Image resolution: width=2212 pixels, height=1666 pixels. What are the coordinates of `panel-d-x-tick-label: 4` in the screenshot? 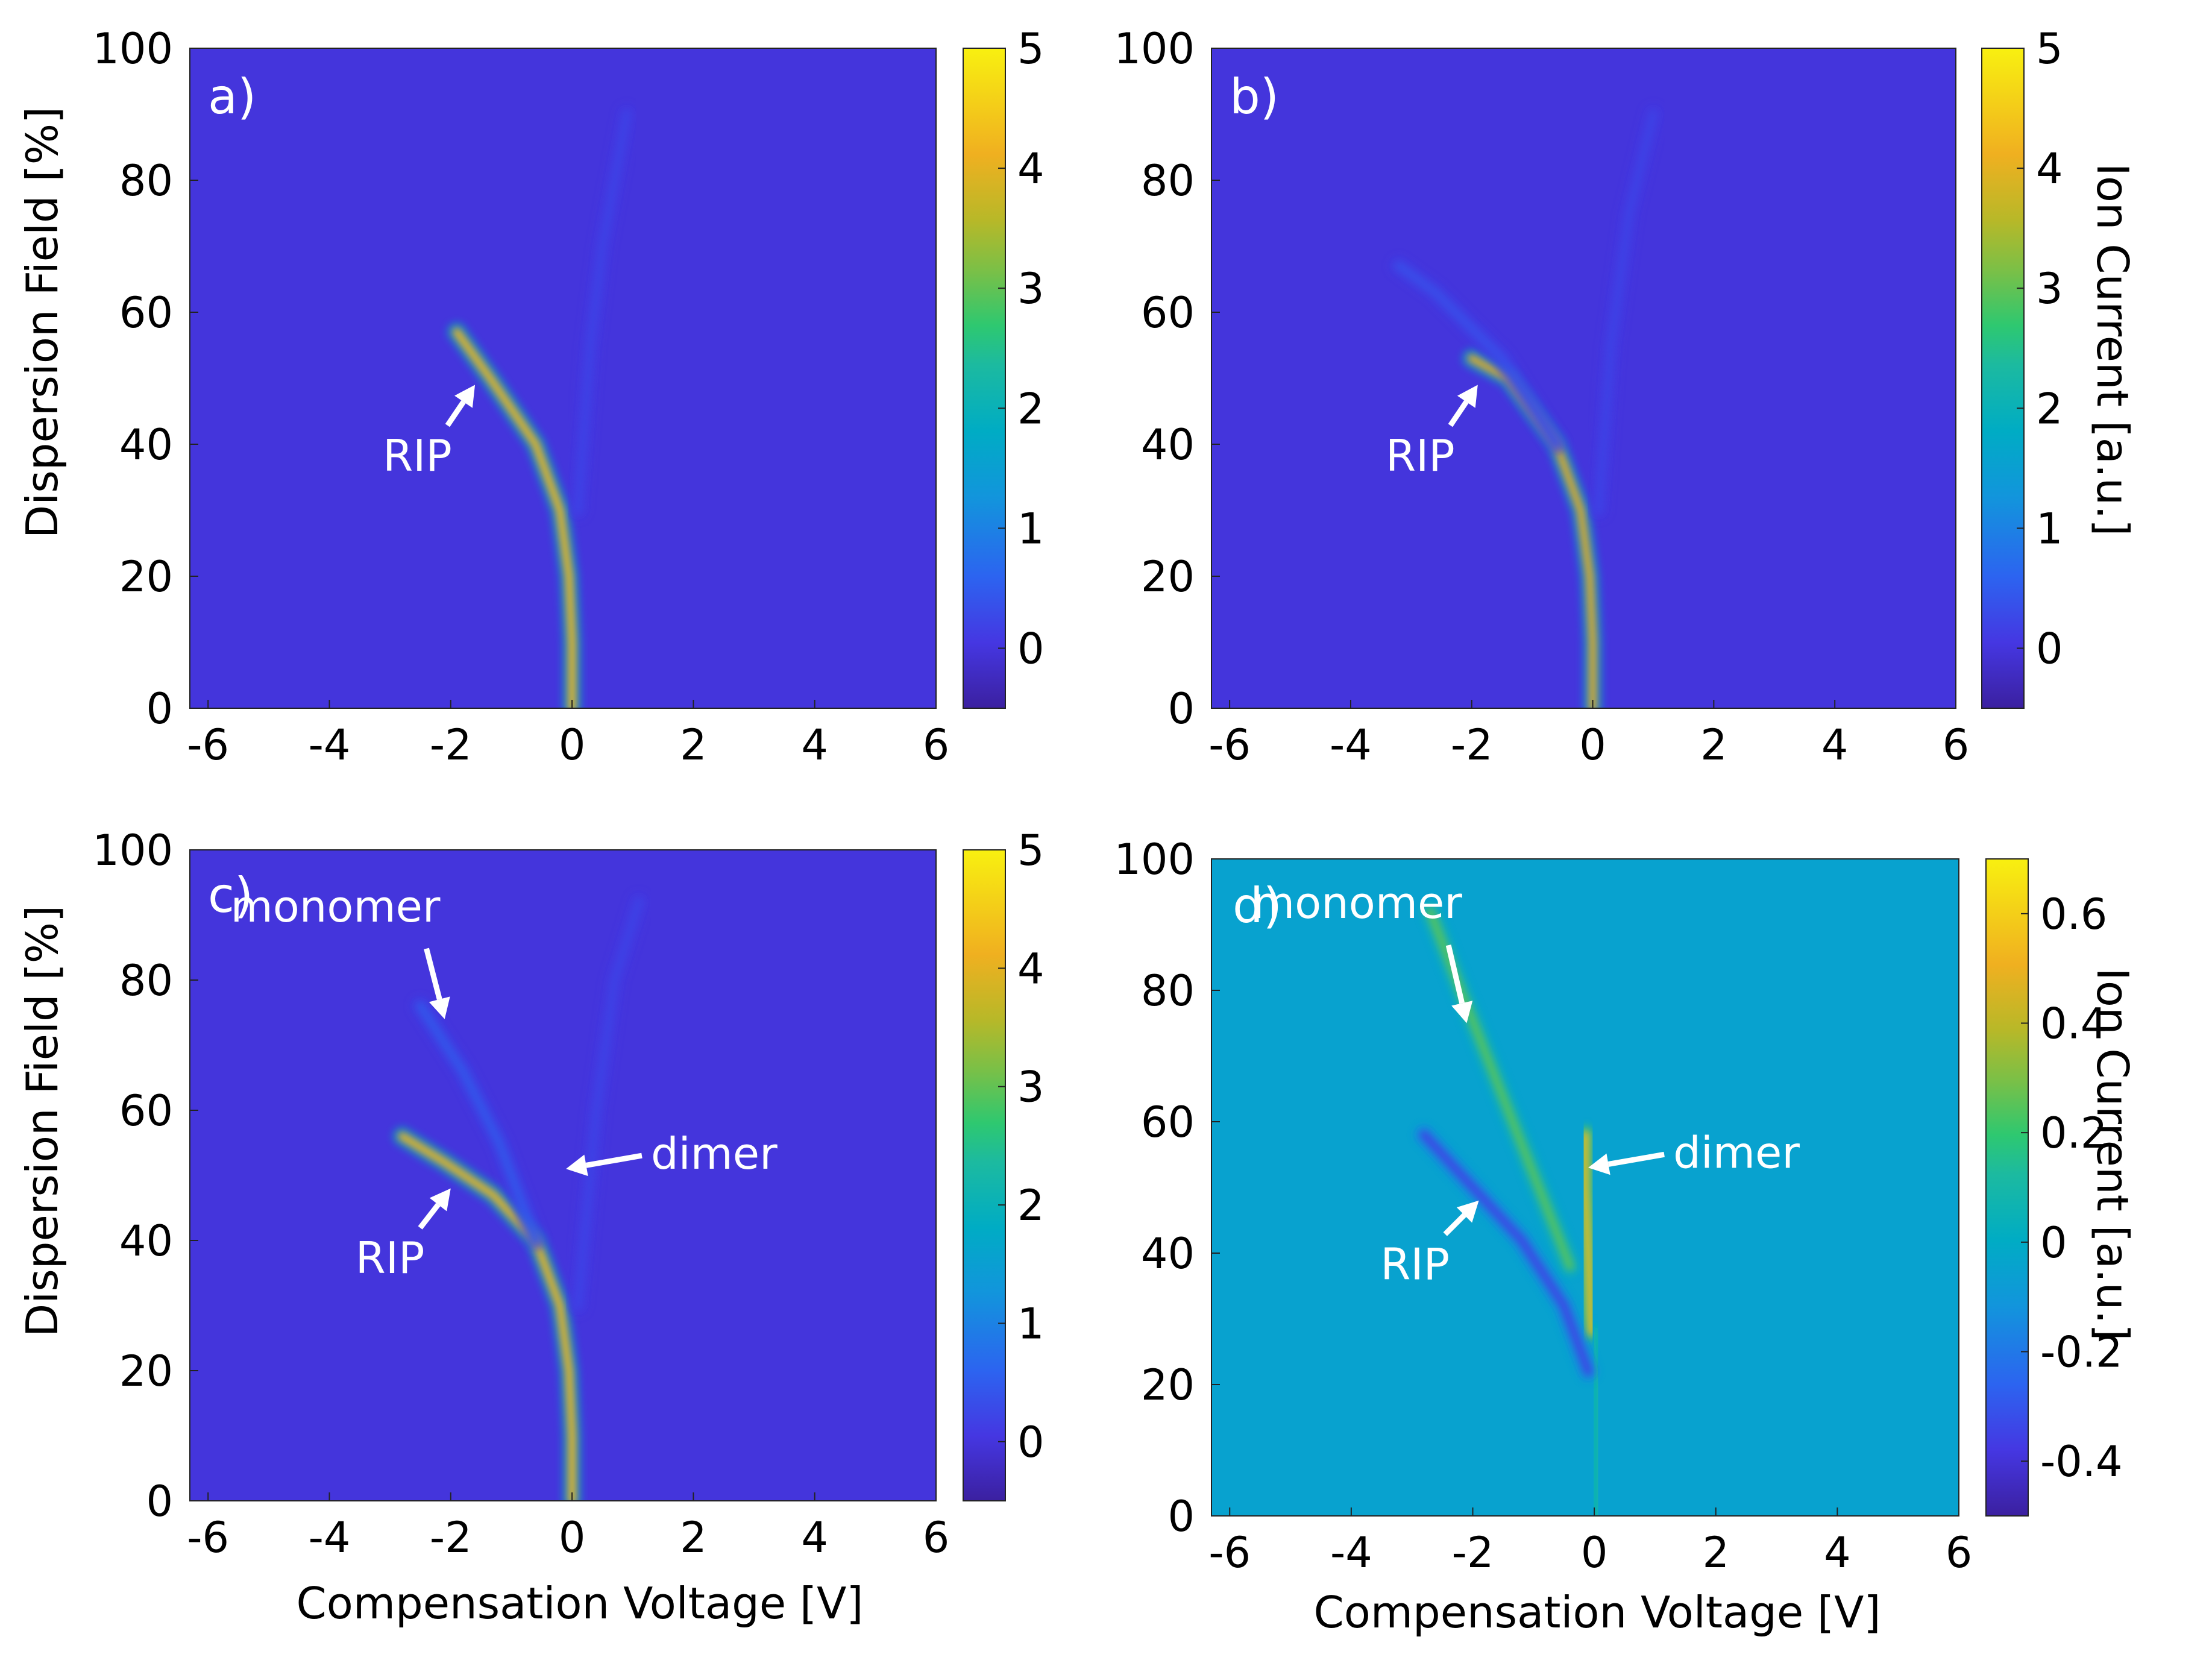 It's located at (1838, 1553).